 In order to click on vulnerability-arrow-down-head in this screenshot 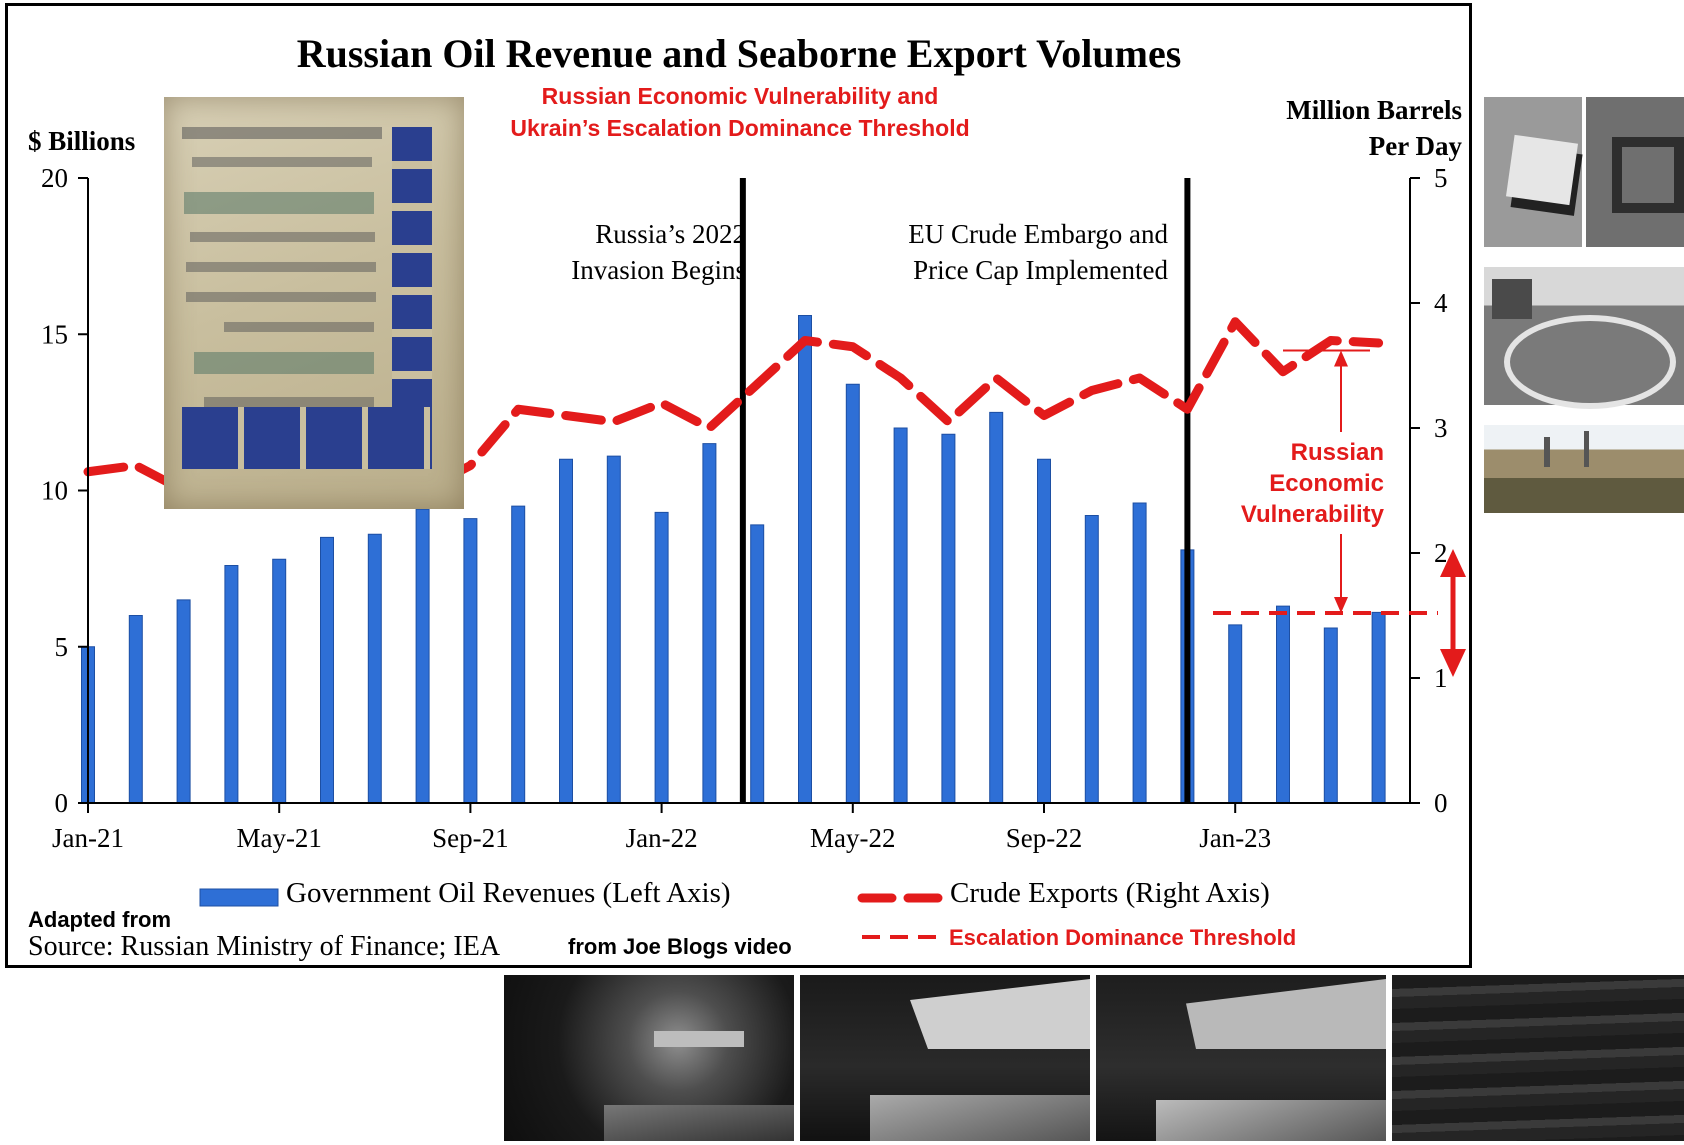, I will do `click(1341, 605)`.